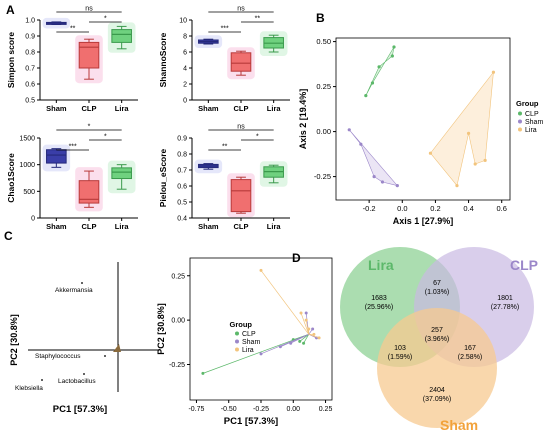 This screenshot has height=434, width=550. What do you see at coordinates (462, 129) in the screenshot?
I see `hull-lira` at bounding box center [462, 129].